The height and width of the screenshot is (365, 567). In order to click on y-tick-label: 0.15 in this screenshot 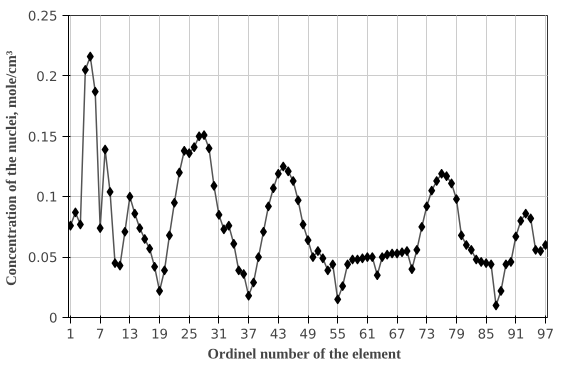, I will do `click(43, 138)`.